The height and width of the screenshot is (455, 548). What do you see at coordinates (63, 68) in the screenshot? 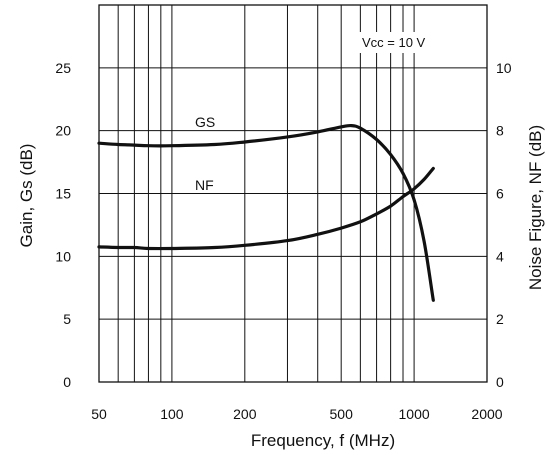
I see `y-tick-label: 25` at bounding box center [63, 68].